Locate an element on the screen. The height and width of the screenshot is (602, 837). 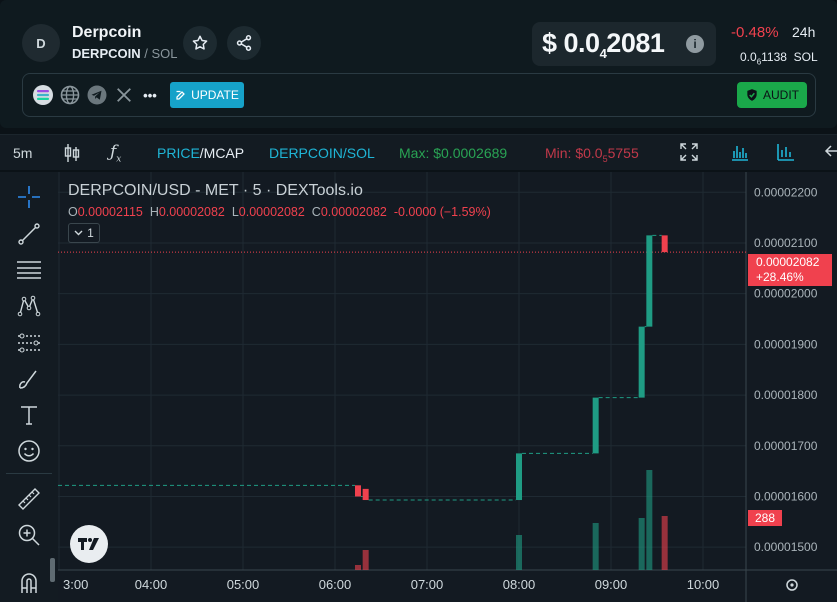
telegram-icon is located at coordinates (97, 95).